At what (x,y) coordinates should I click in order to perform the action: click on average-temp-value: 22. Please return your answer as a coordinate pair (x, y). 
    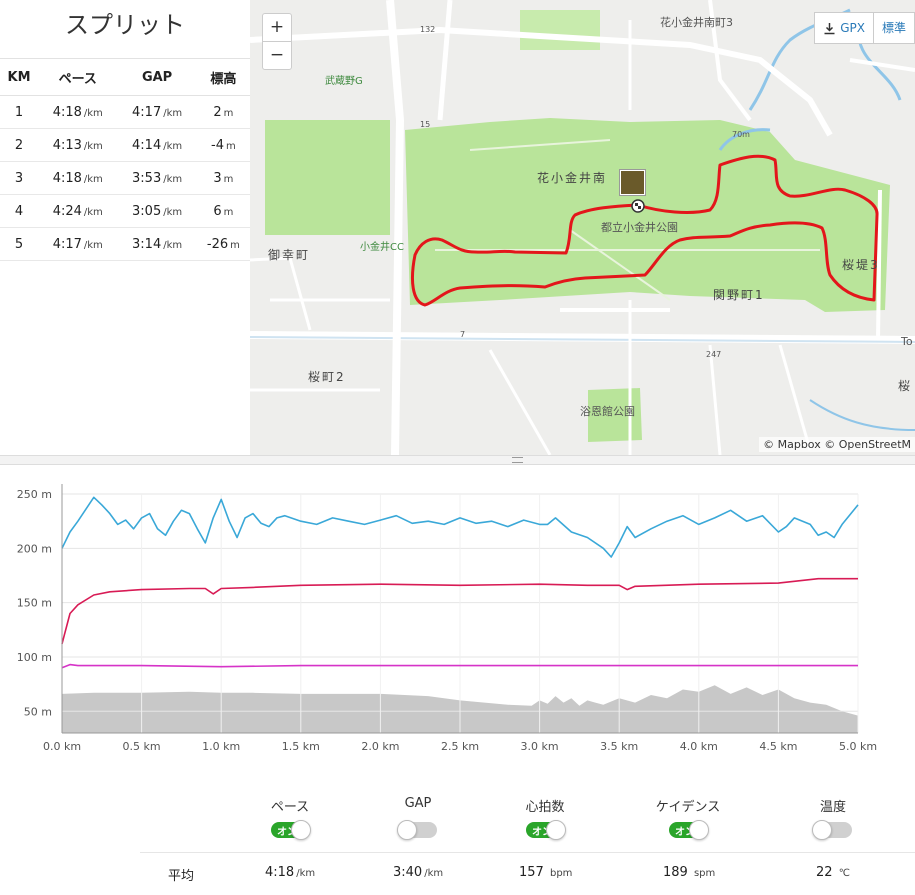
    Looking at the image, I should click on (824, 872).